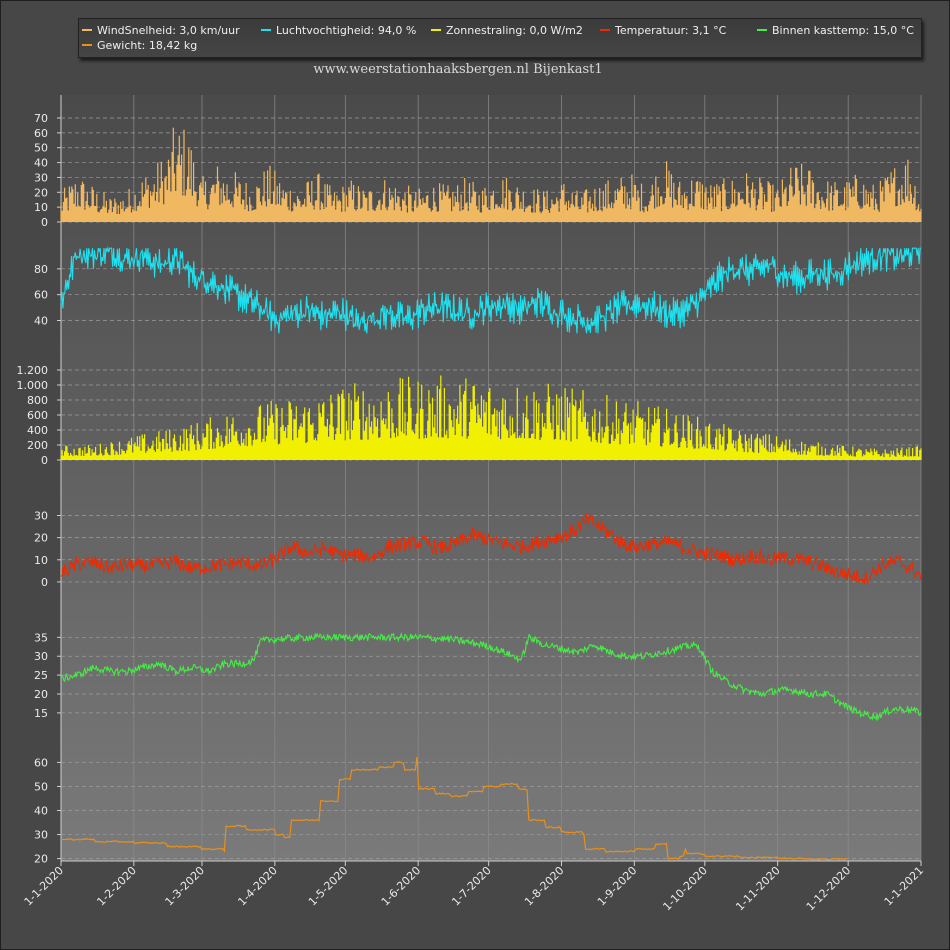 The width and height of the screenshot is (950, 950). I want to click on legend-item-binnen-kasttemp: Binnen kasttemp: 15,0 °C, so click(835, 30).